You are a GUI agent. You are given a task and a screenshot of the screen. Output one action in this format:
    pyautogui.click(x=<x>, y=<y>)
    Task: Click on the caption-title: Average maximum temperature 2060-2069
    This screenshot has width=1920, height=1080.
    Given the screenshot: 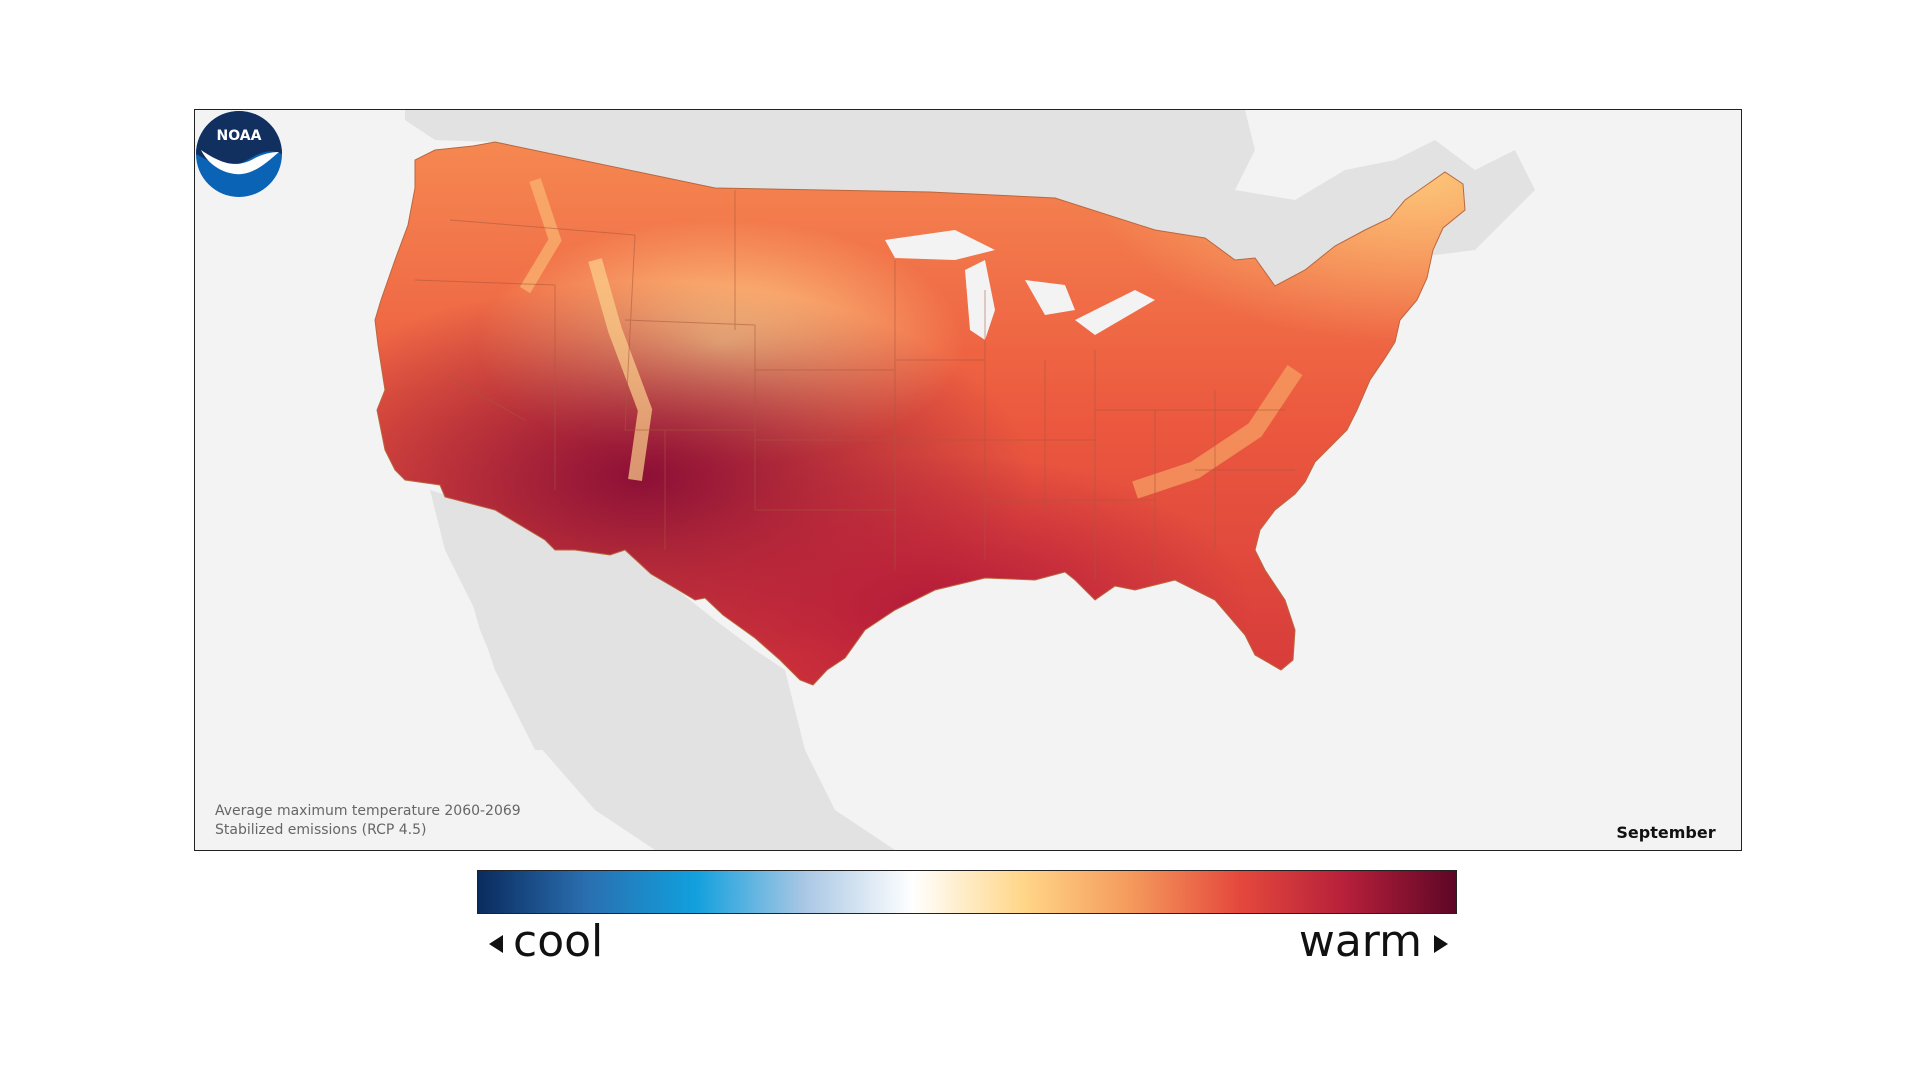 What is the action you would take?
    pyautogui.click(x=368, y=811)
    